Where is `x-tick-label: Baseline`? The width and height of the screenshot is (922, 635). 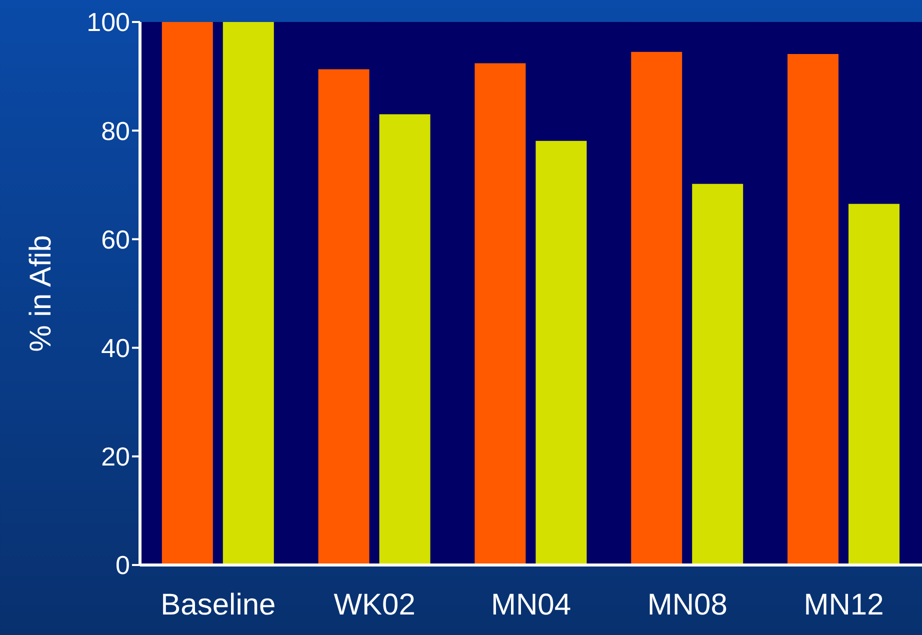 x-tick-label: Baseline is located at coordinates (218, 605).